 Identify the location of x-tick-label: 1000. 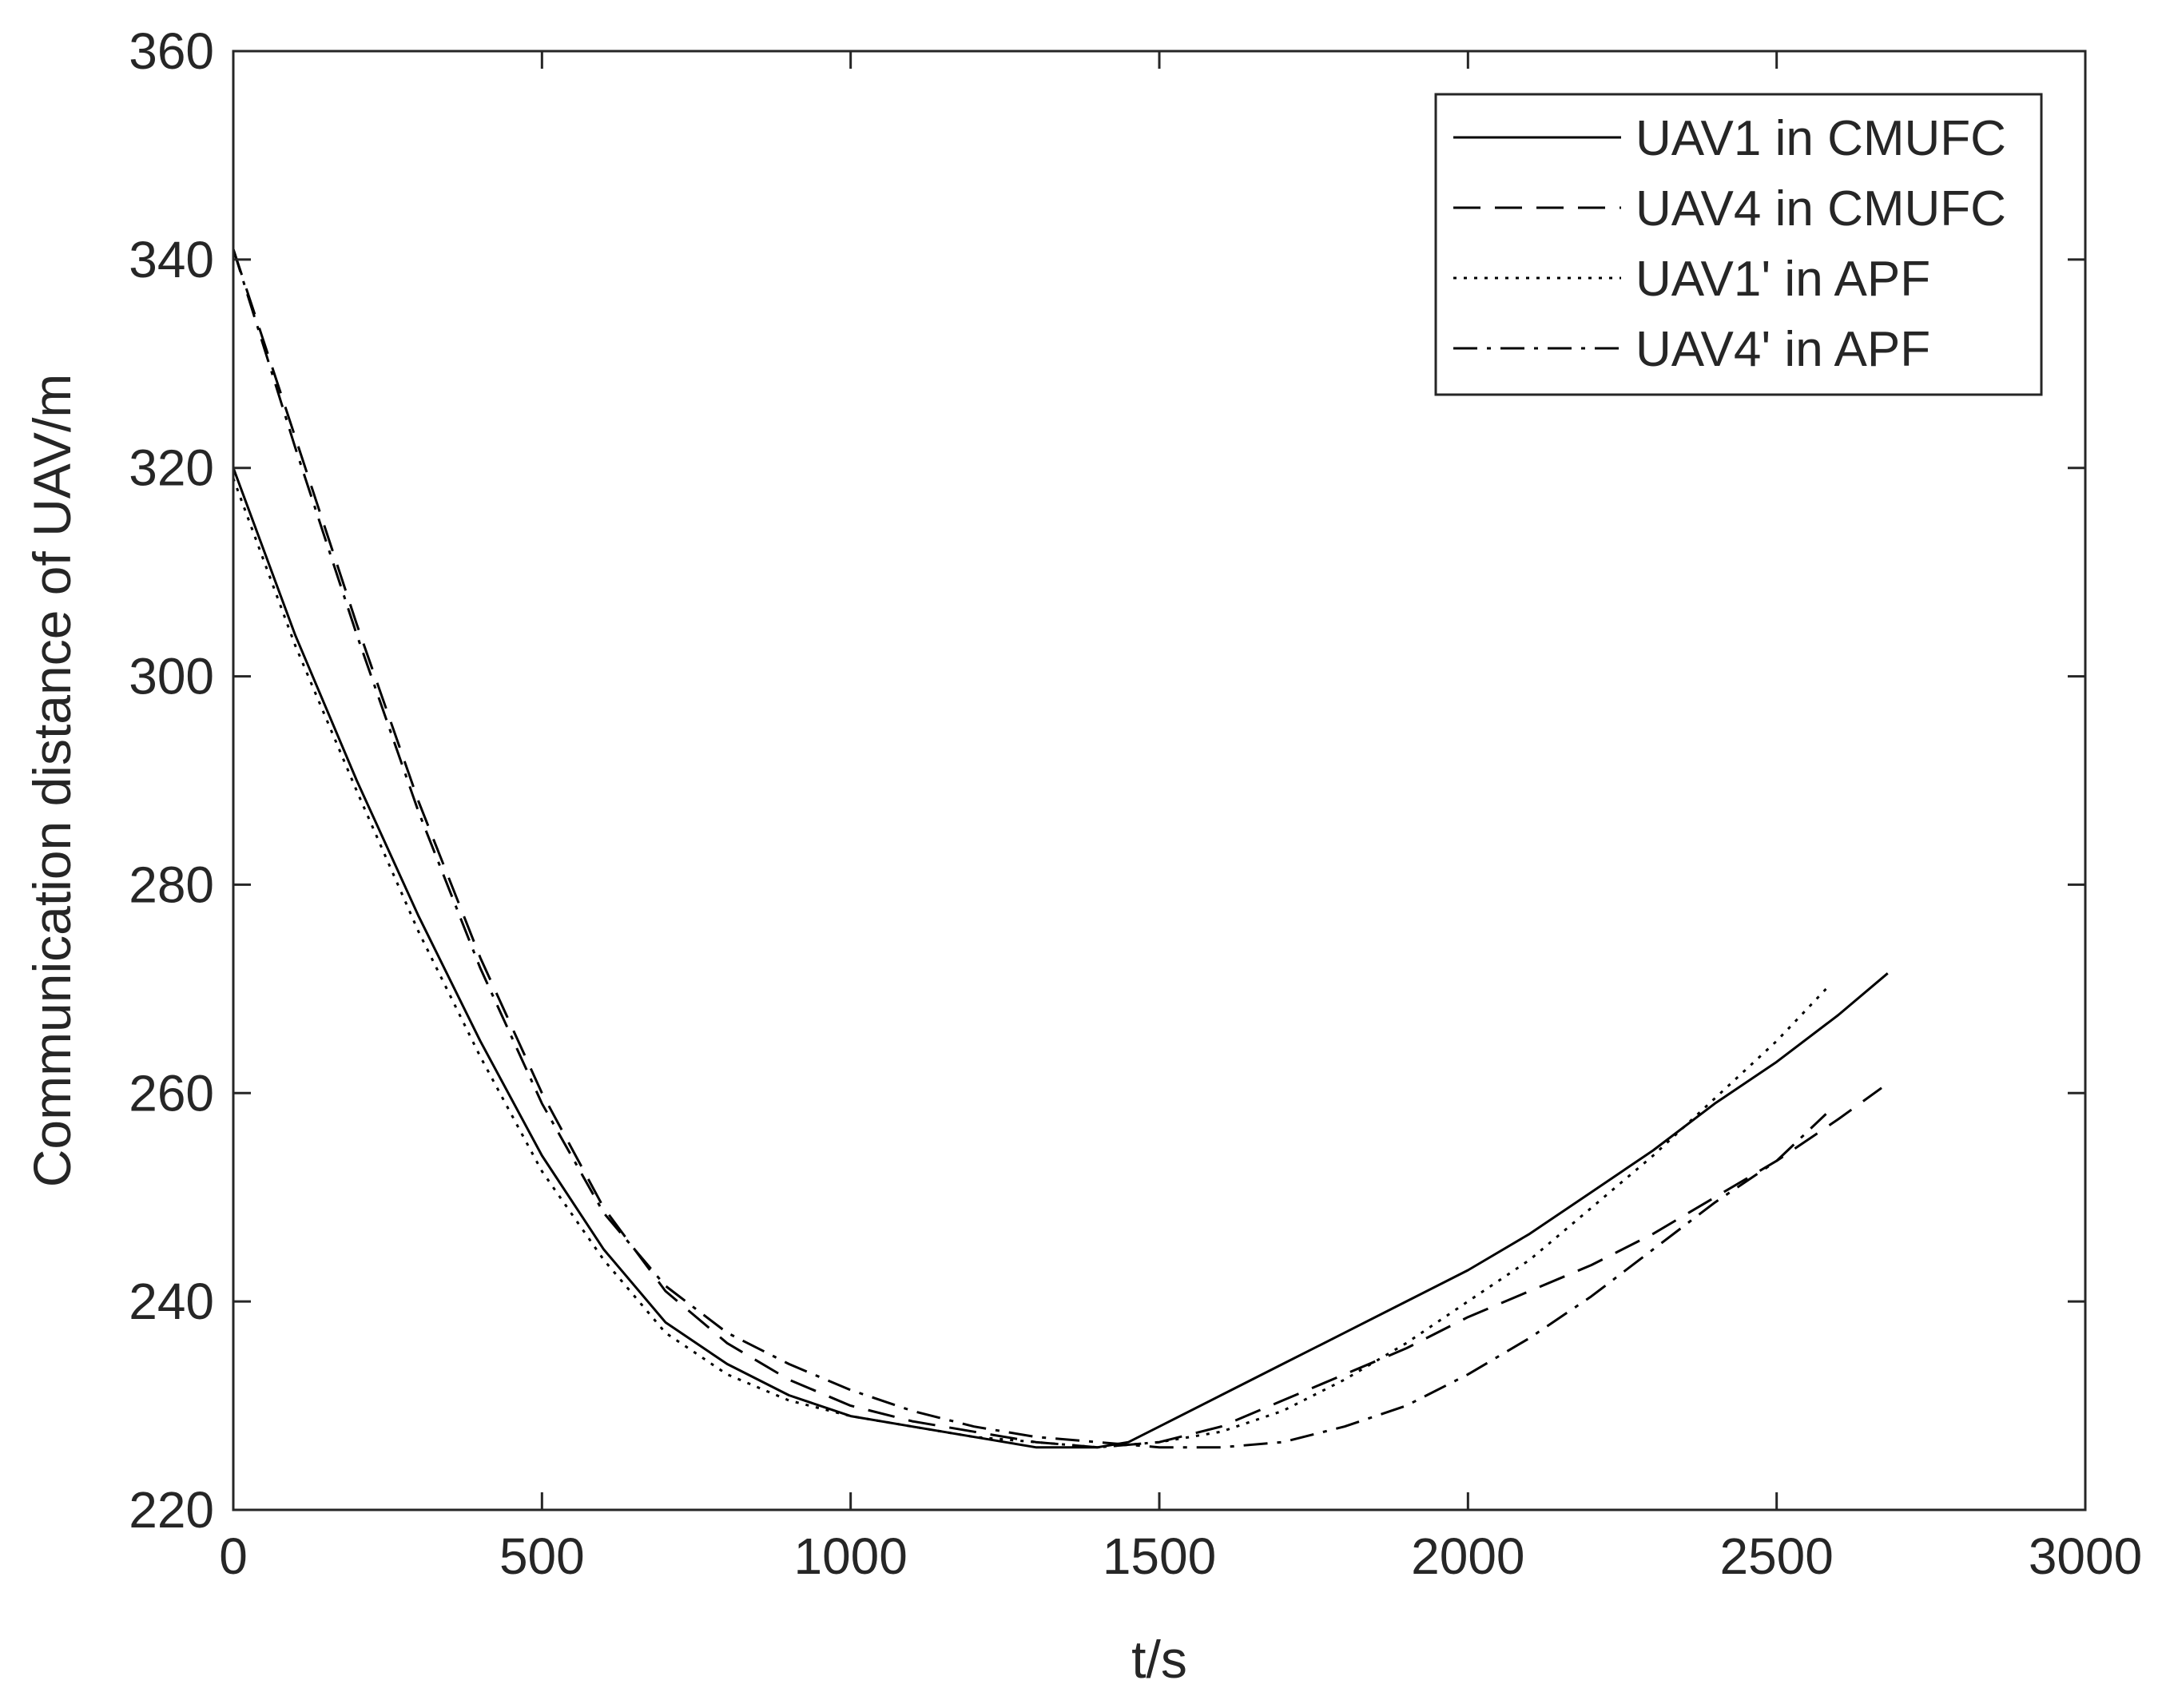
(850, 1556).